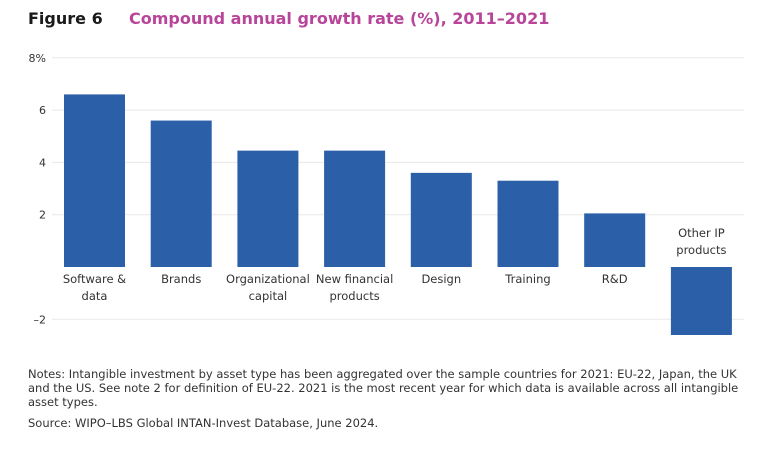 This screenshot has width=768, height=458. What do you see at coordinates (94, 279) in the screenshot?
I see `category-label: Software &` at bounding box center [94, 279].